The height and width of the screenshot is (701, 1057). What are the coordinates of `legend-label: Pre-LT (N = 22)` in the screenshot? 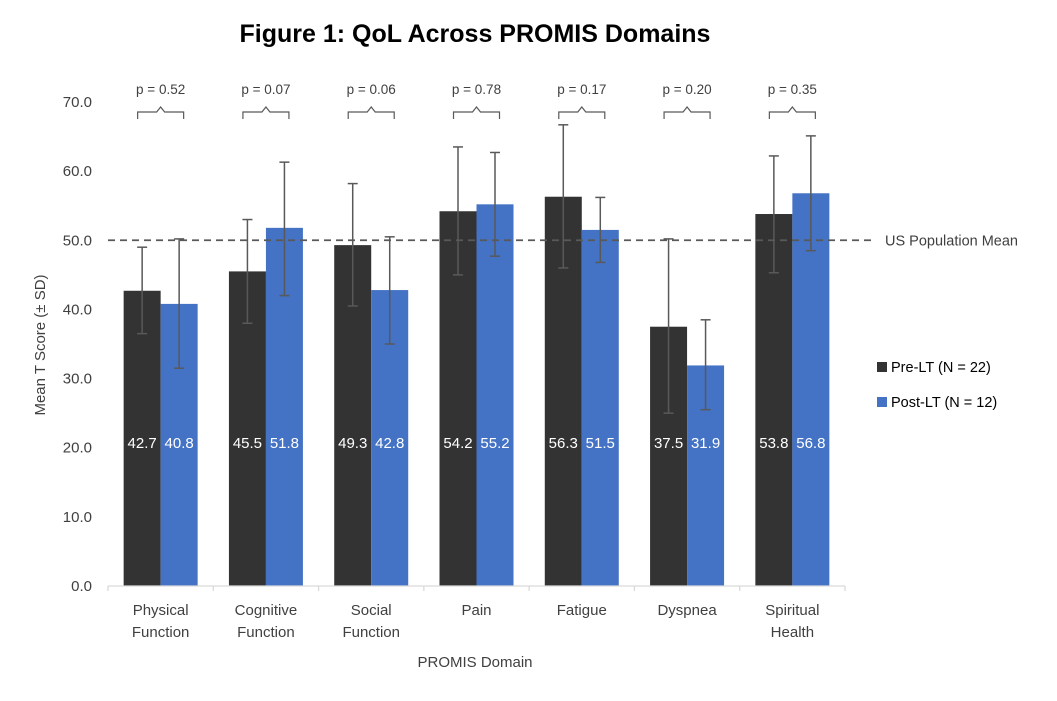 It's located at (941, 368).